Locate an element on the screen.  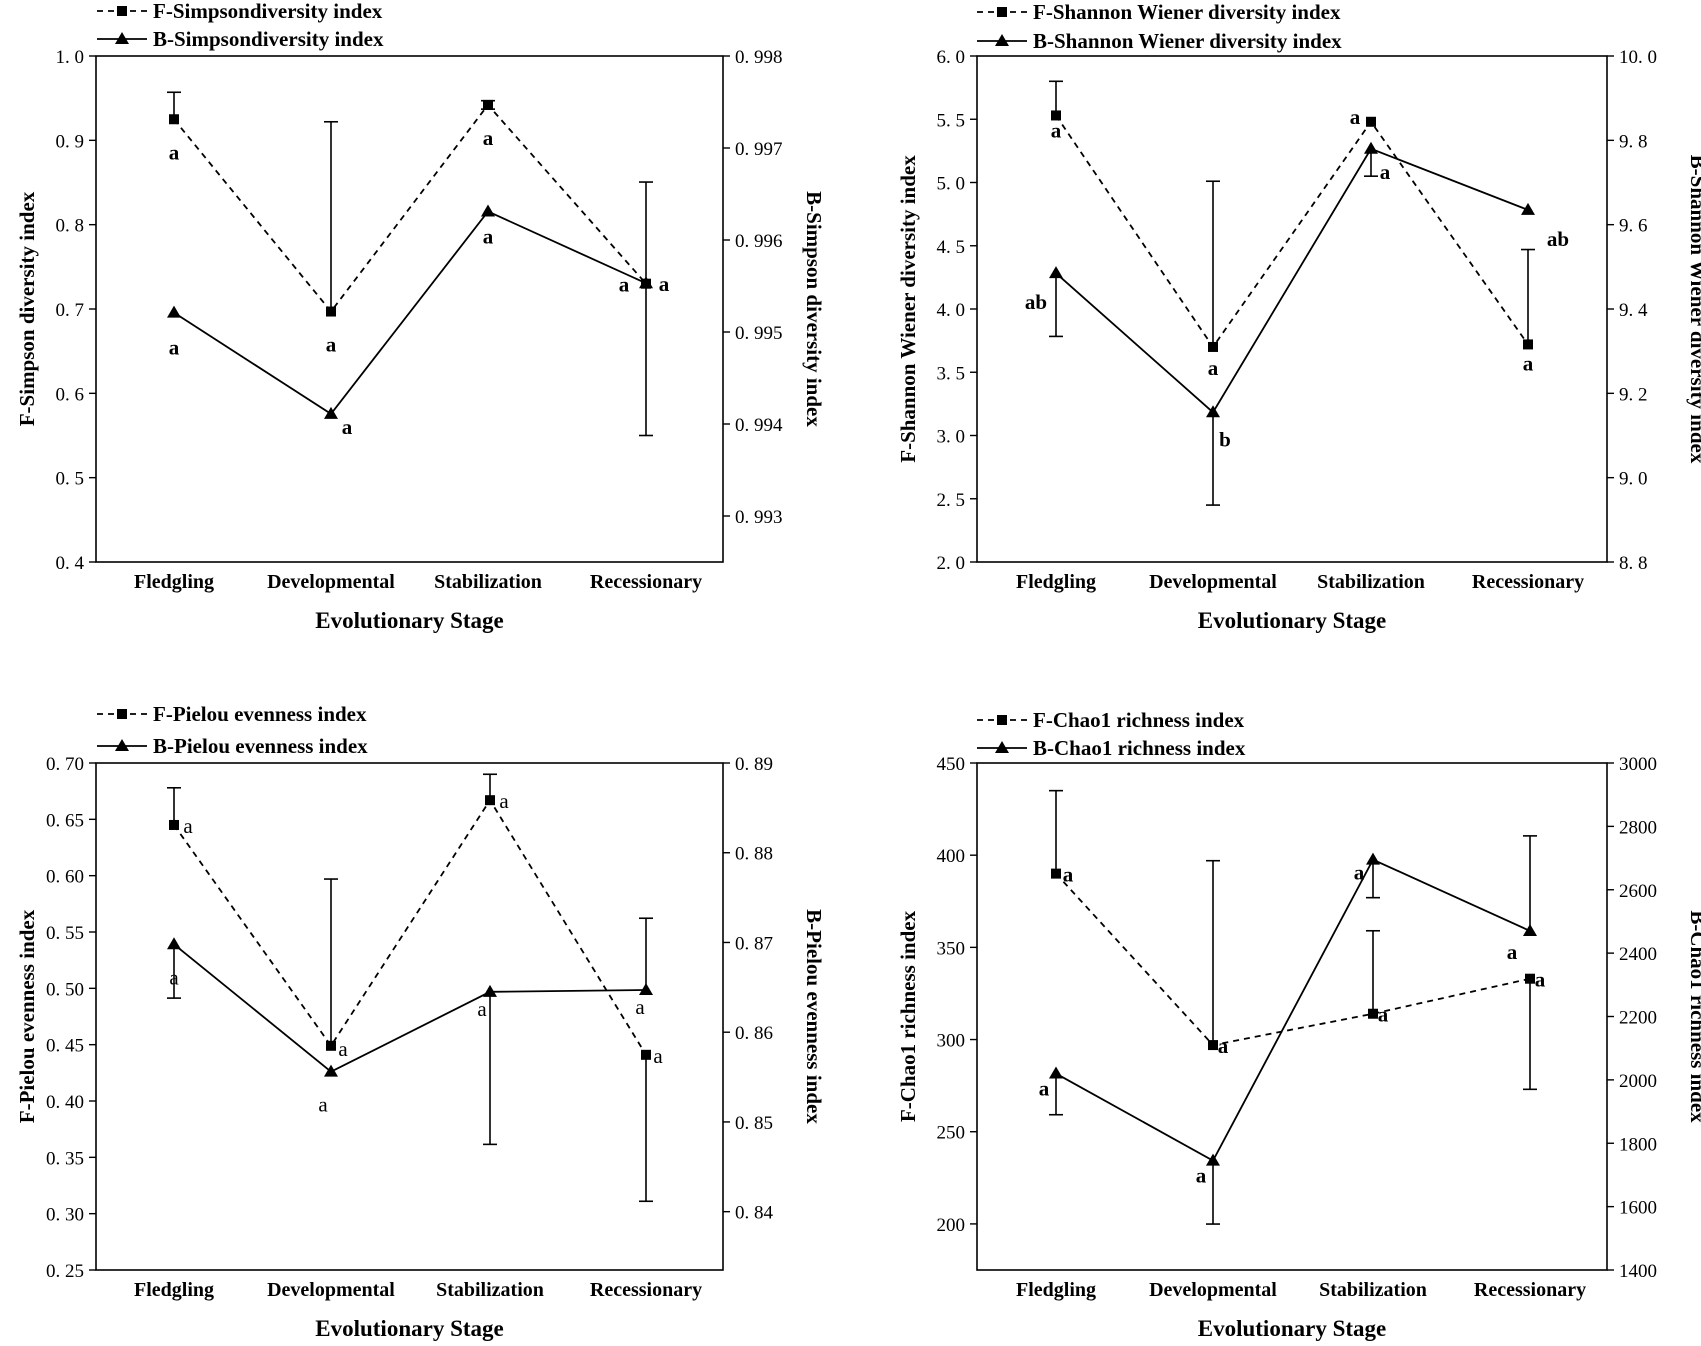
y-right-tick-label: 8. 8 is located at coordinates (1633, 563).